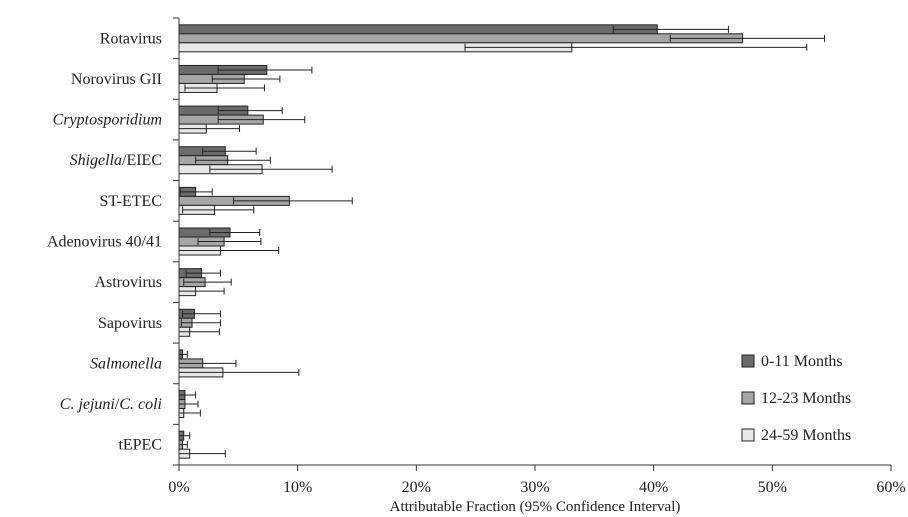  What do you see at coordinates (131, 38) in the screenshot?
I see `category-label: Rotavirus` at bounding box center [131, 38].